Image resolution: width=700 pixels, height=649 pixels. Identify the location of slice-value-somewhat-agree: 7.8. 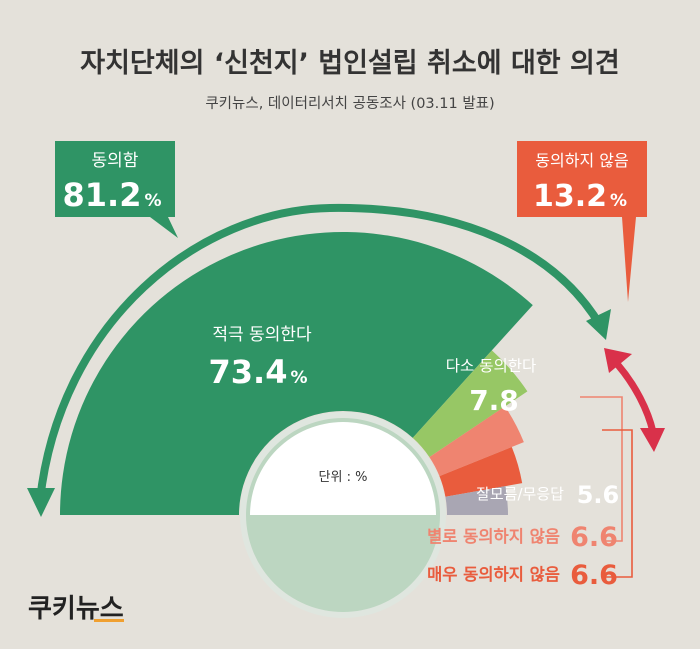
(494, 400).